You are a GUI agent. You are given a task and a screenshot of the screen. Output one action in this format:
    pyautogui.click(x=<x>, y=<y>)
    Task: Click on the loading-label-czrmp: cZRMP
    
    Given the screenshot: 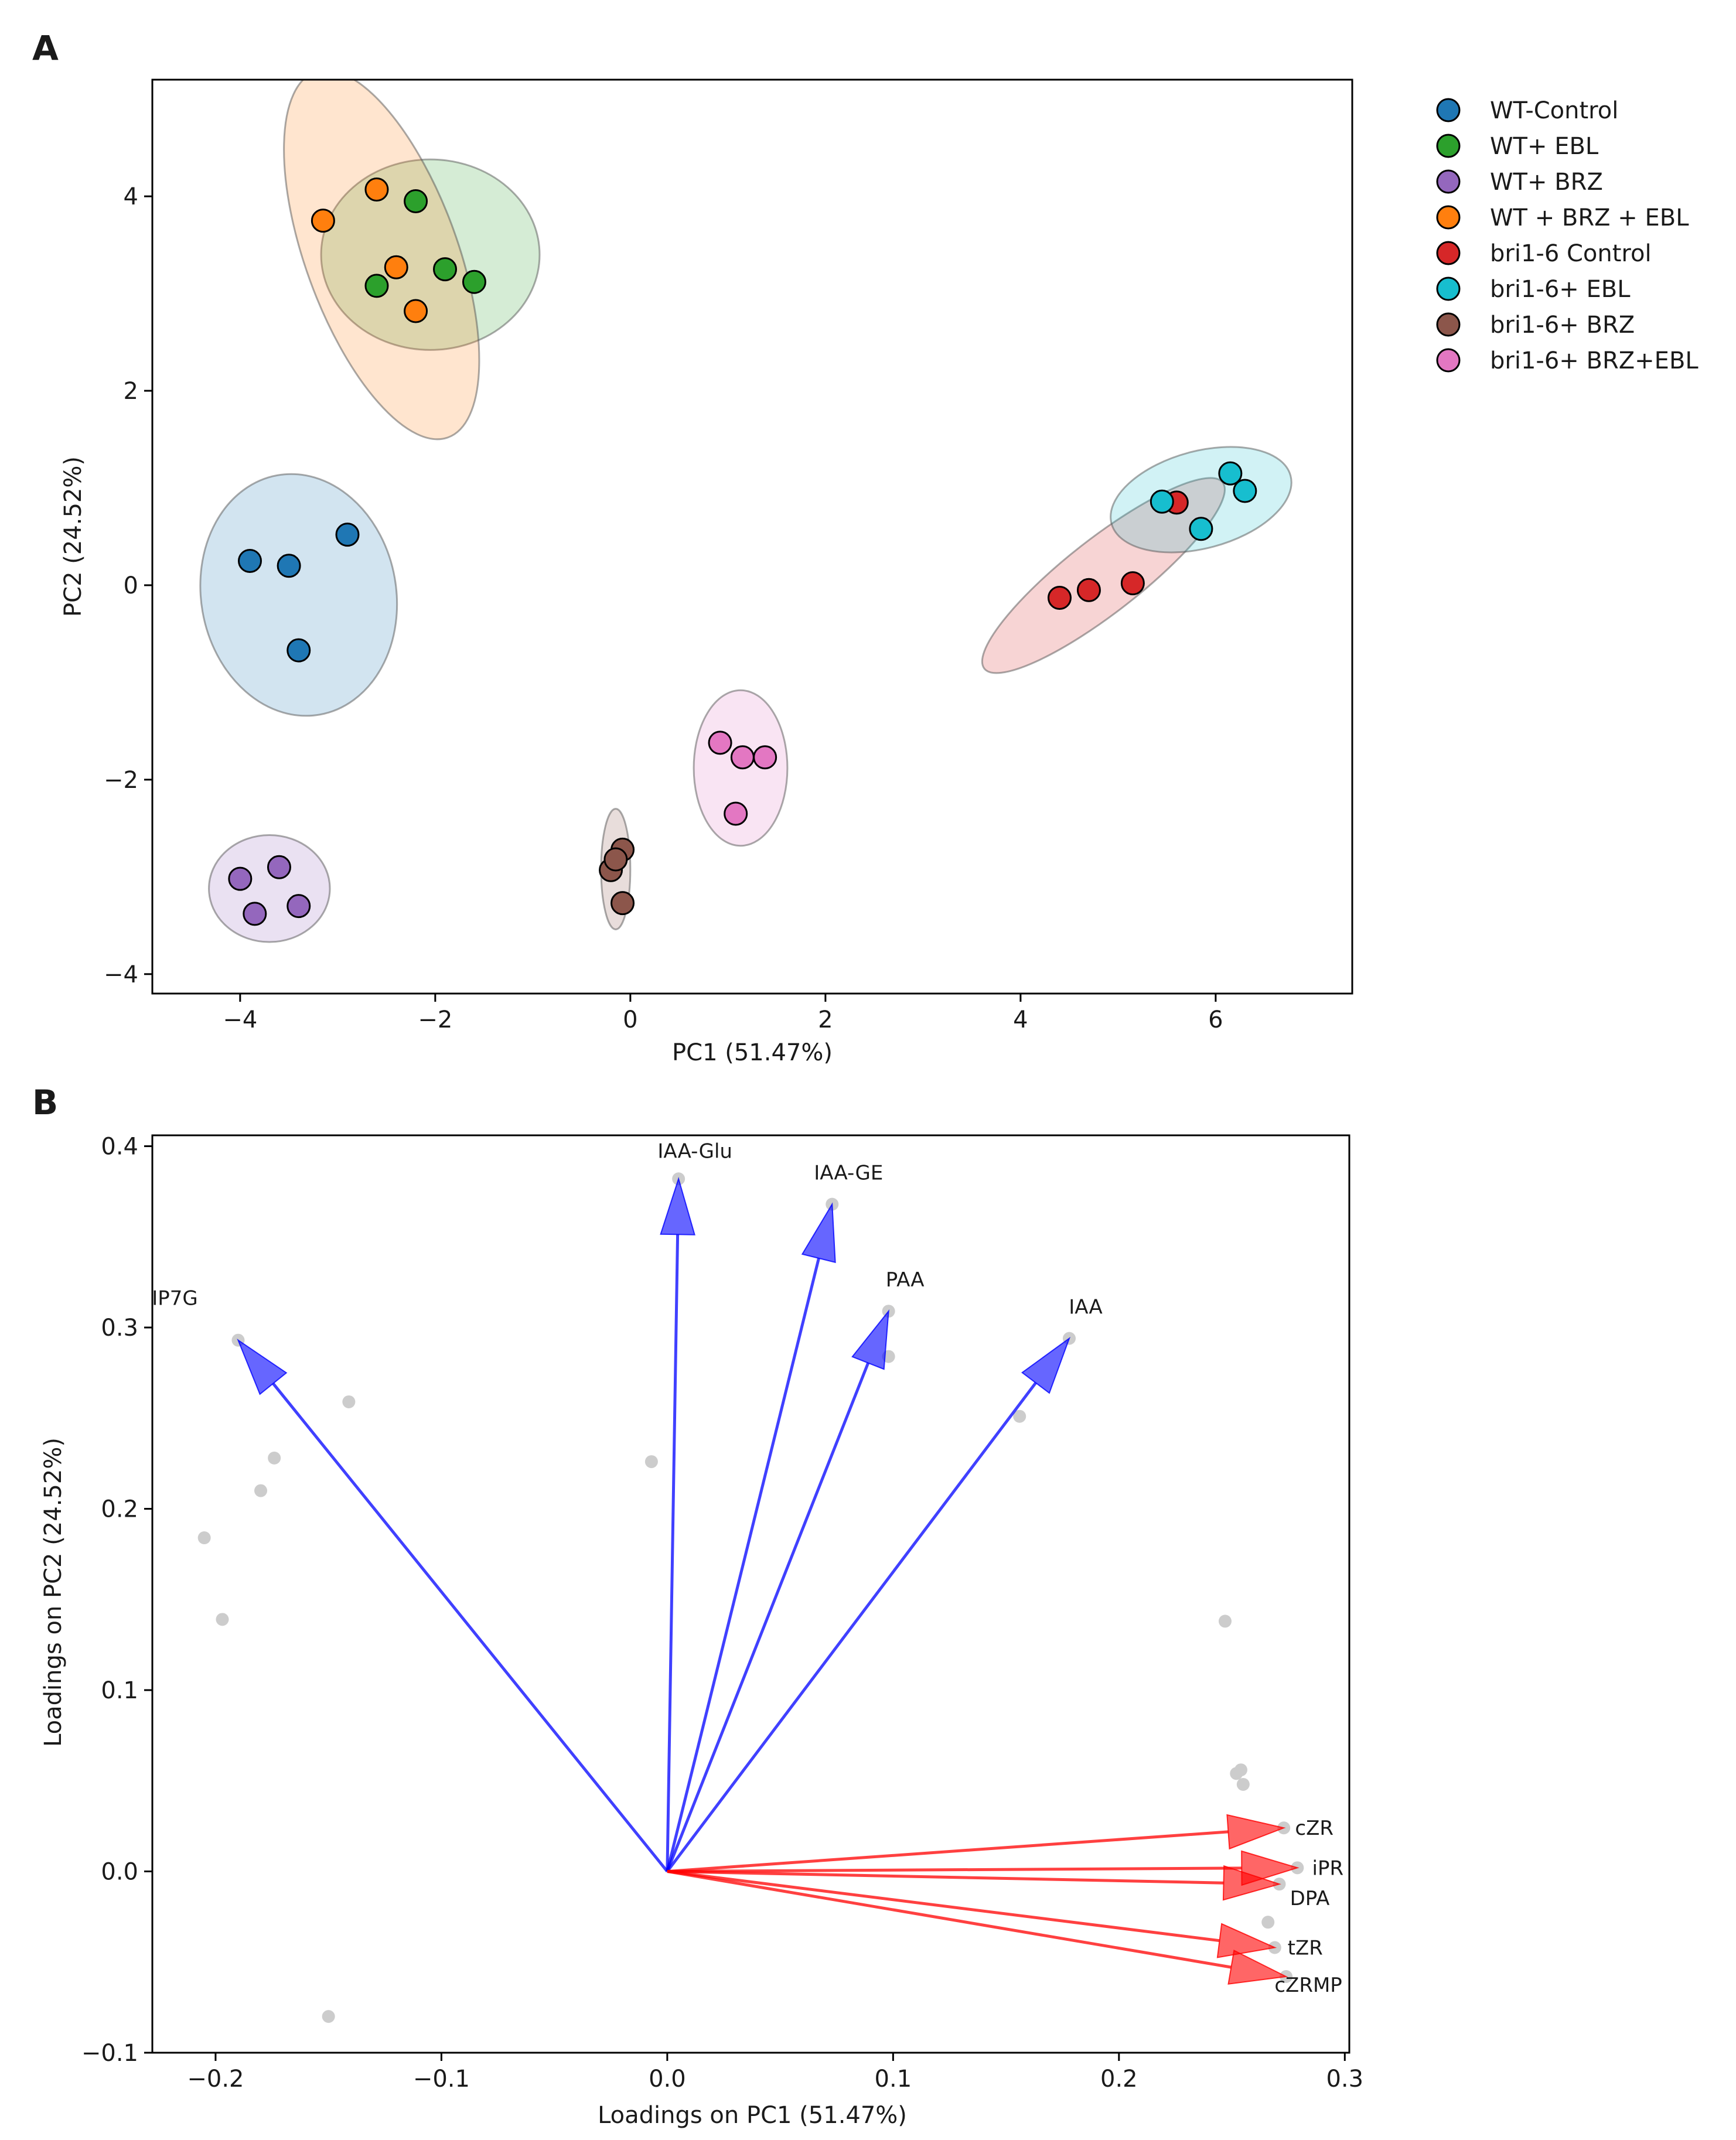 What is the action you would take?
    pyautogui.click(x=1308, y=1985)
    